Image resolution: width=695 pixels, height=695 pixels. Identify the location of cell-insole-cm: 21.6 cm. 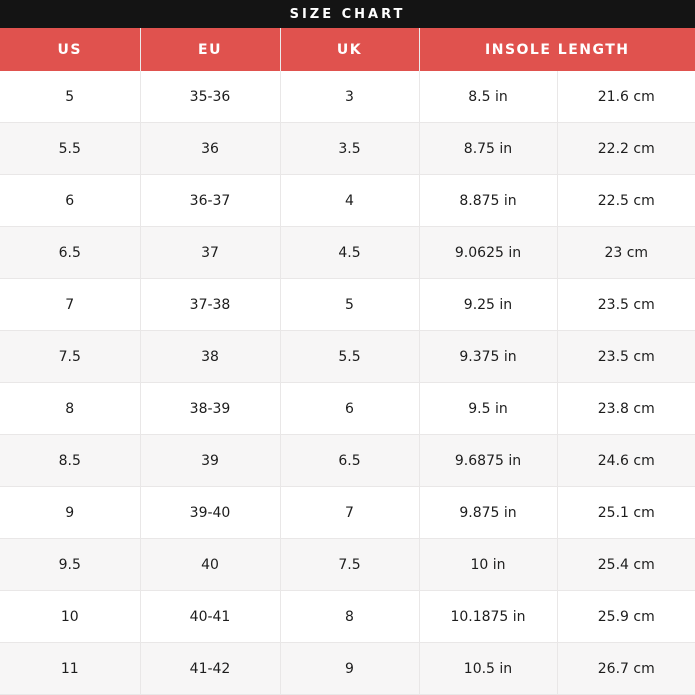
(626, 97).